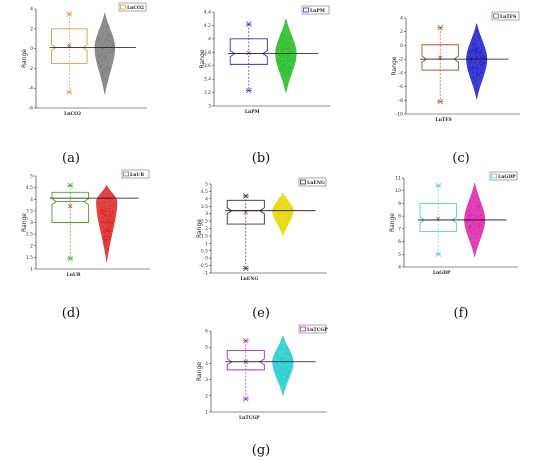 The image size is (550, 461). I want to click on y-tick-label: -4, so click(31, 89).